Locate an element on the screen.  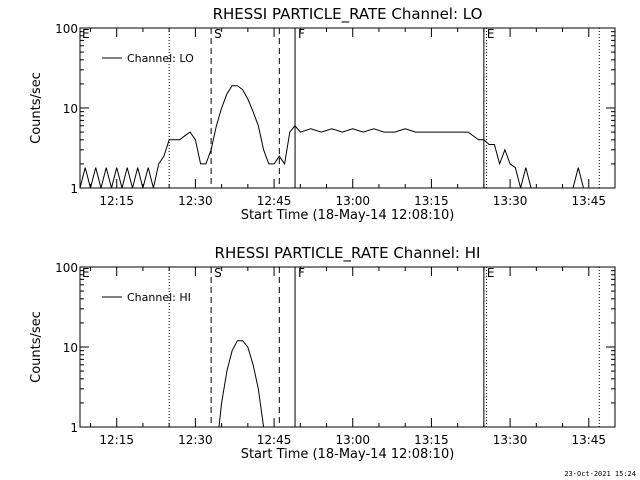
chart-title: RHESSI PARTICLE_RATE Channel: HI is located at coordinates (348, 253).